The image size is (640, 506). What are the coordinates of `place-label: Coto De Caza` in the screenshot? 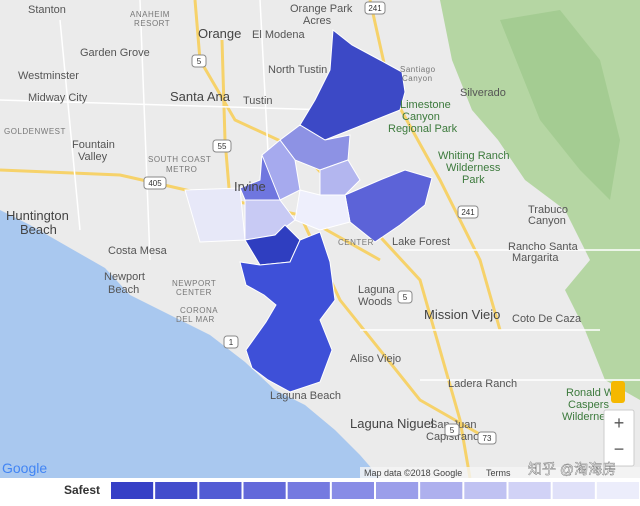 It's located at (547, 319).